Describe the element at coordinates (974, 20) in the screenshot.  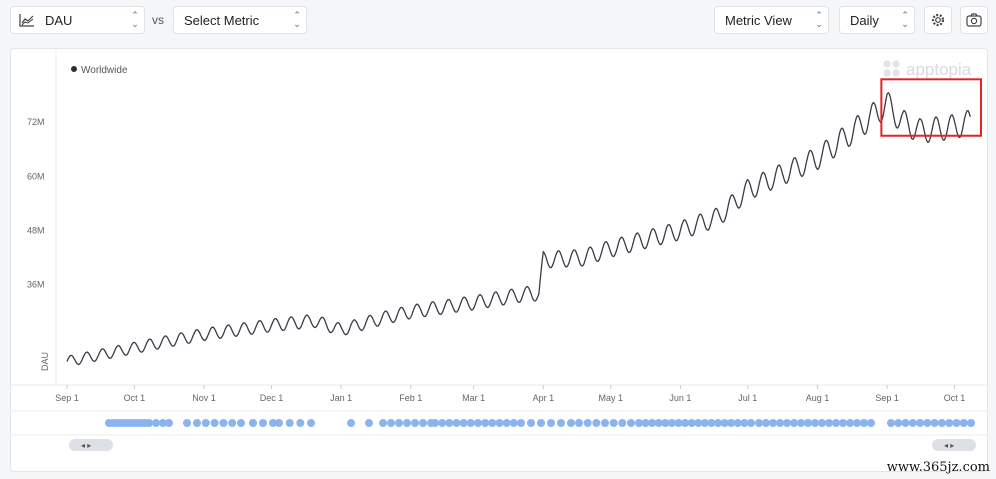
I see `screenshot-button` at that location.